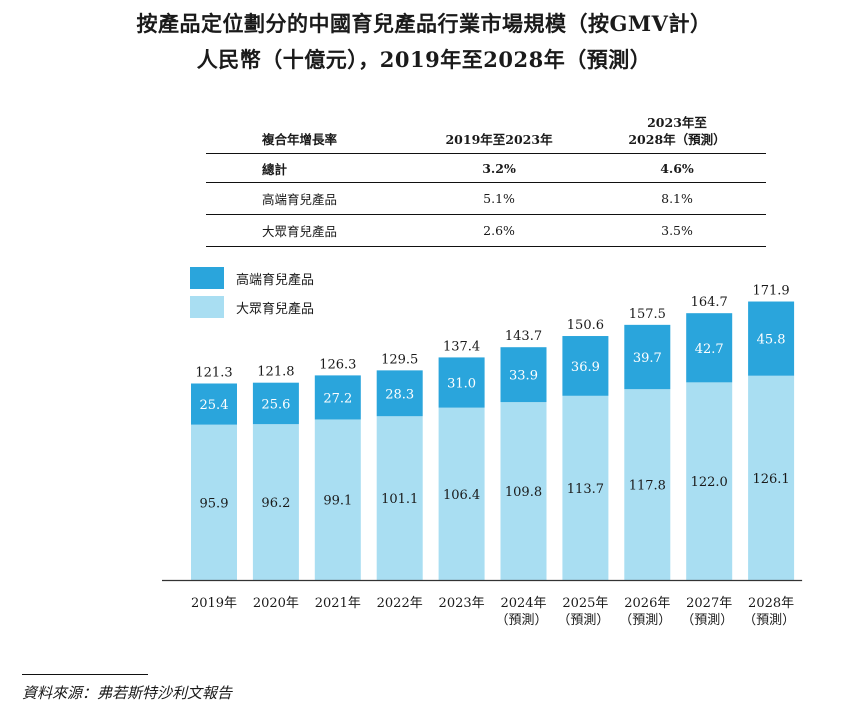 The image size is (848, 712). What do you see at coordinates (585, 603) in the screenshot?
I see `x-tick-label: 2025年` at bounding box center [585, 603].